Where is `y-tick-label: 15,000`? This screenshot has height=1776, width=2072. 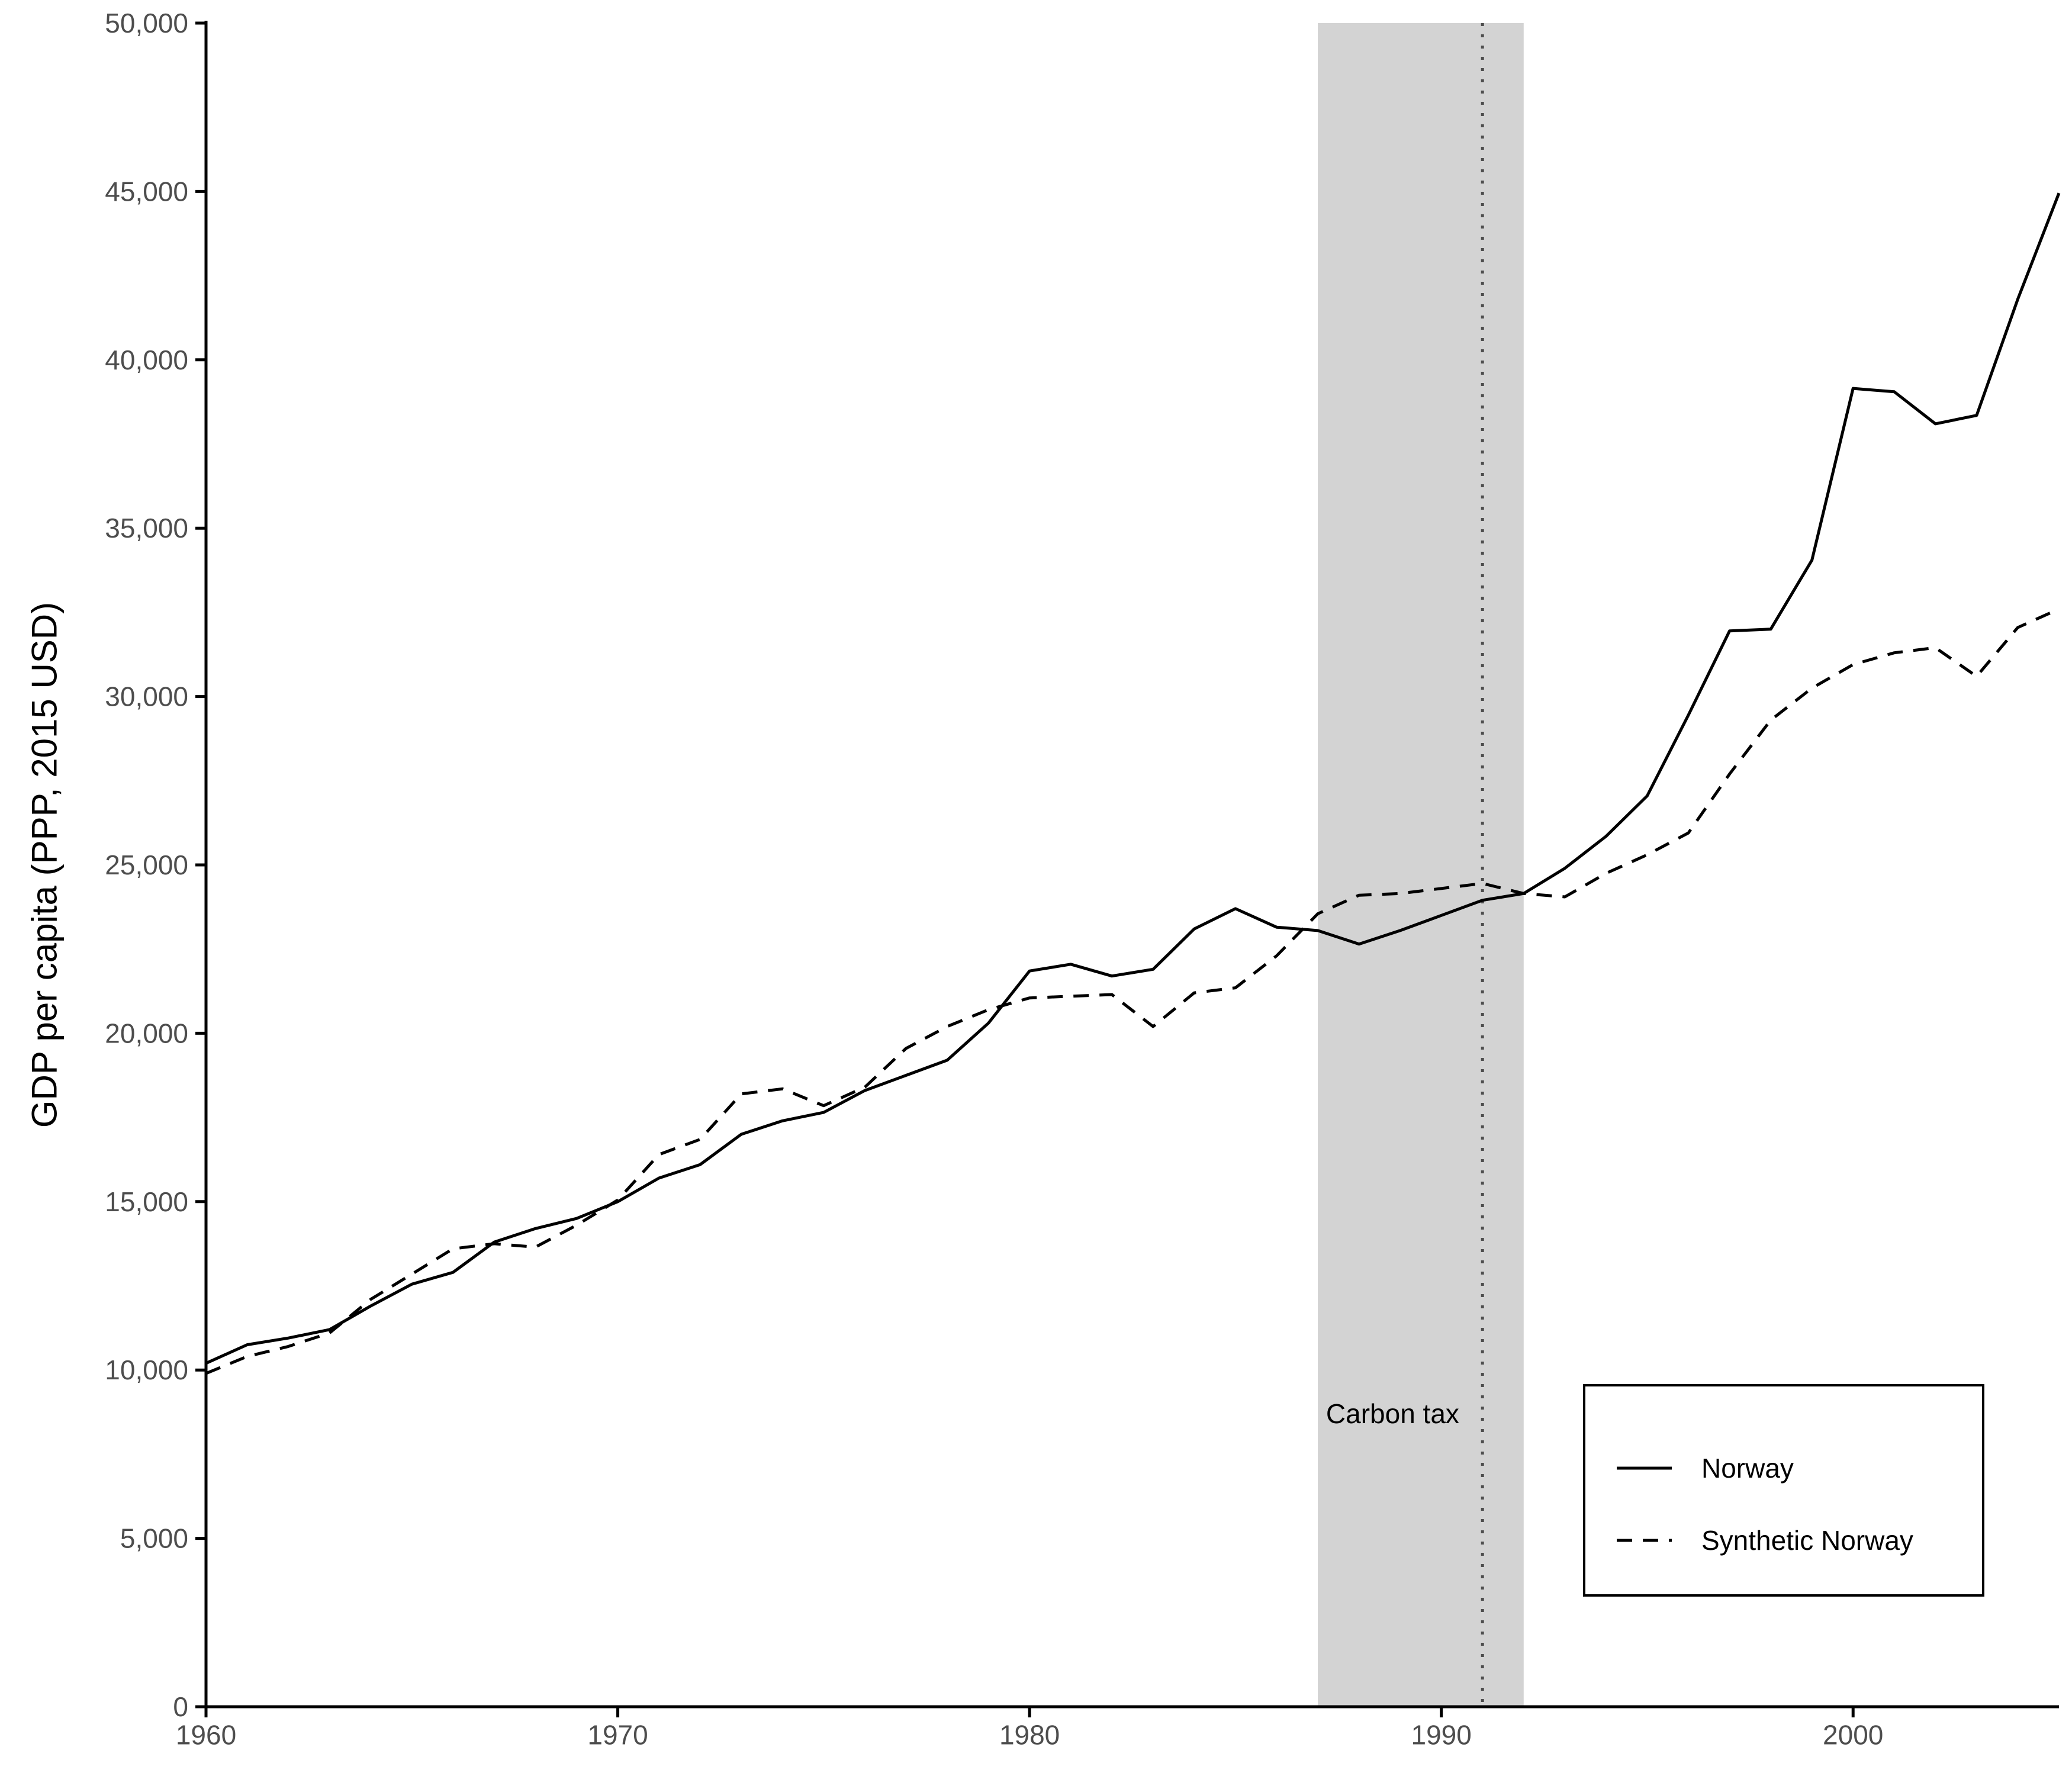
y-tick-label: 15,000 is located at coordinates (146, 1201).